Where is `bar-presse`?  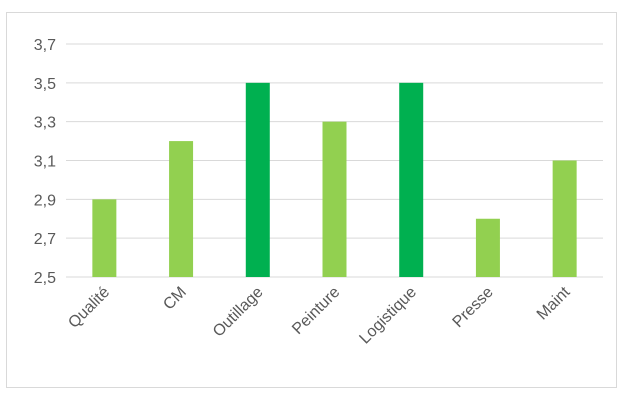
bar-presse is located at coordinates (487, 247).